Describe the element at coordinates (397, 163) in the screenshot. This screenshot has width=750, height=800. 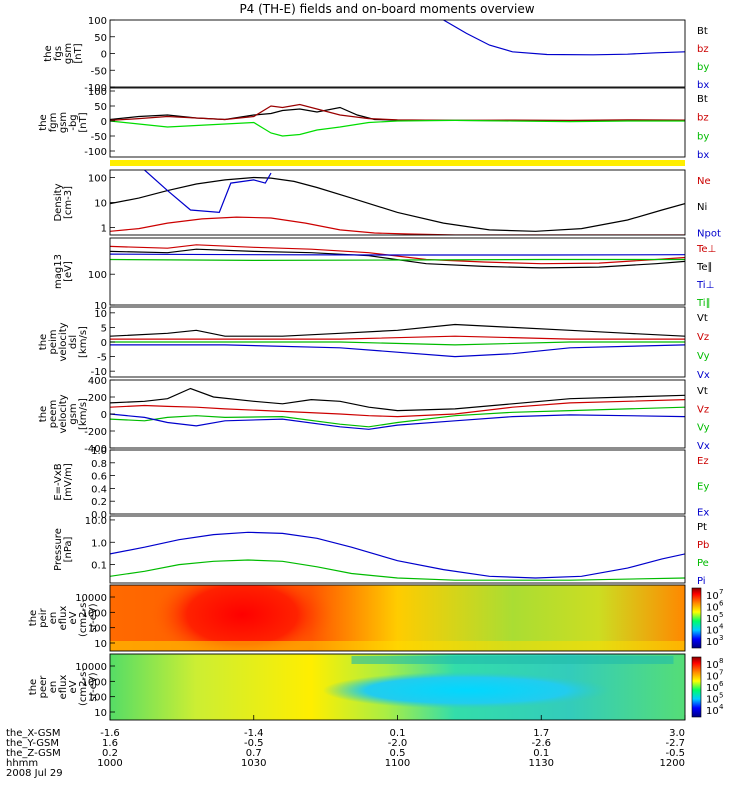
I see `flag-bar` at that location.